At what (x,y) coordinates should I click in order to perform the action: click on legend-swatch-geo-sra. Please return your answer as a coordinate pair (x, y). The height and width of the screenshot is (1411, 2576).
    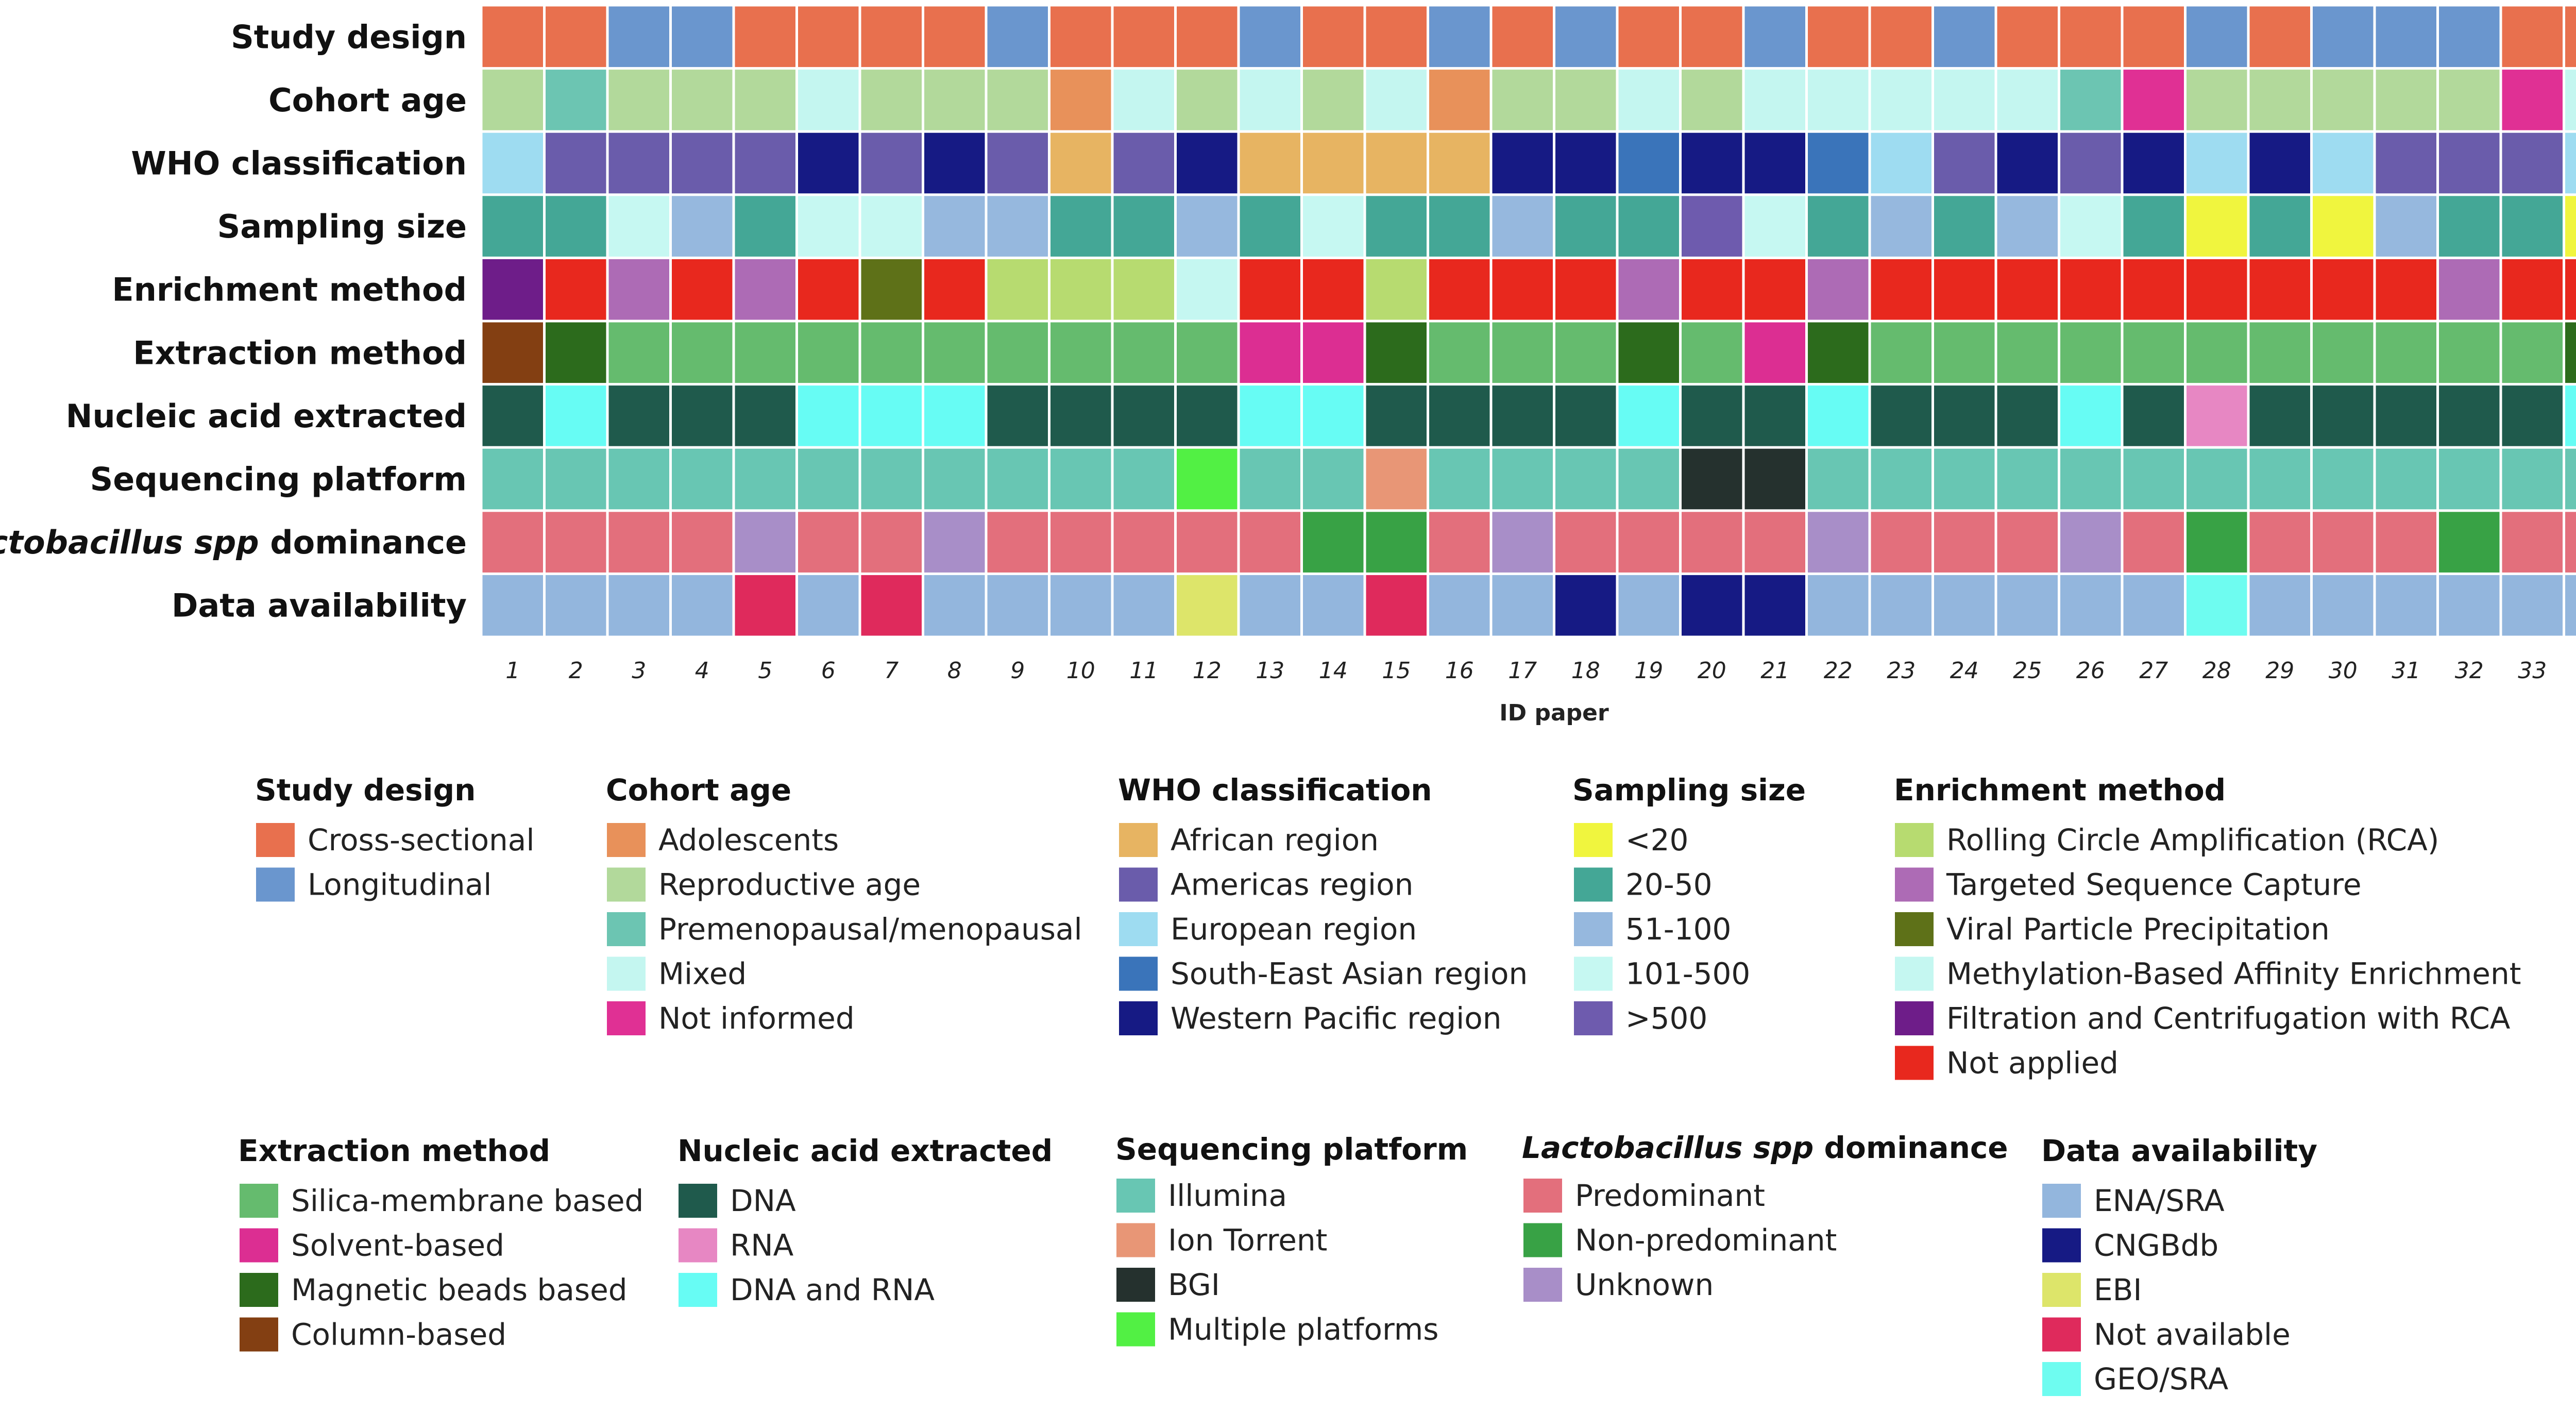
    Looking at the image, I should click on (2061, 1379).